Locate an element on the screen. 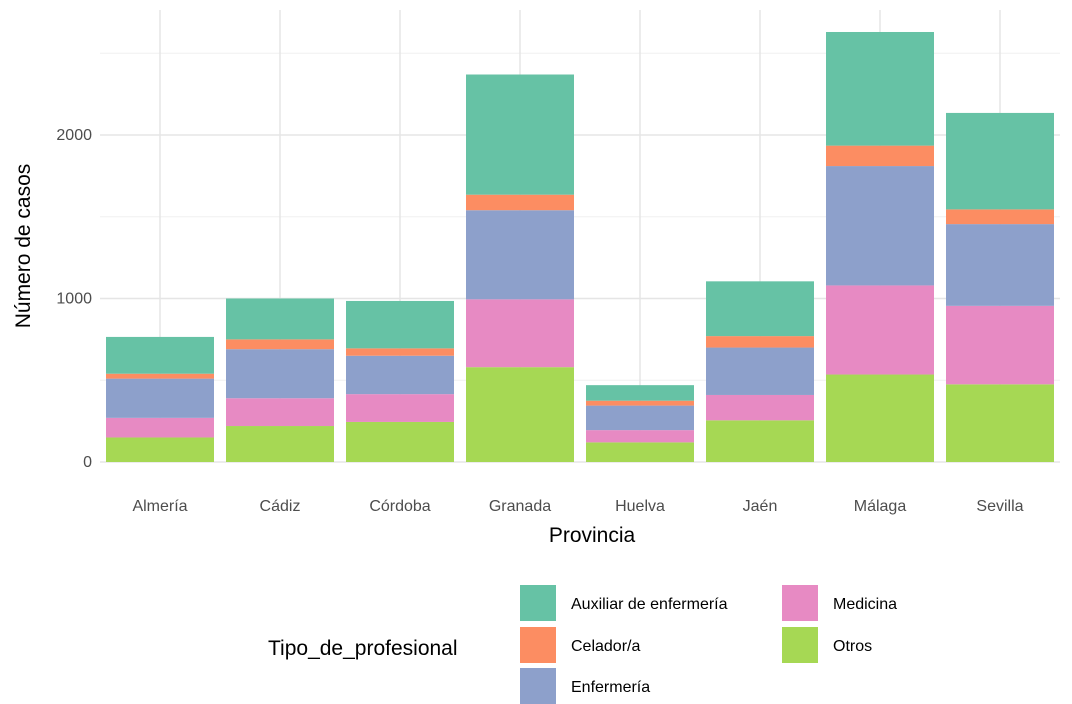 The width and height of the screenshot is (1072, 704). legend-label: Celador/a is located at coordinates (605, 646).